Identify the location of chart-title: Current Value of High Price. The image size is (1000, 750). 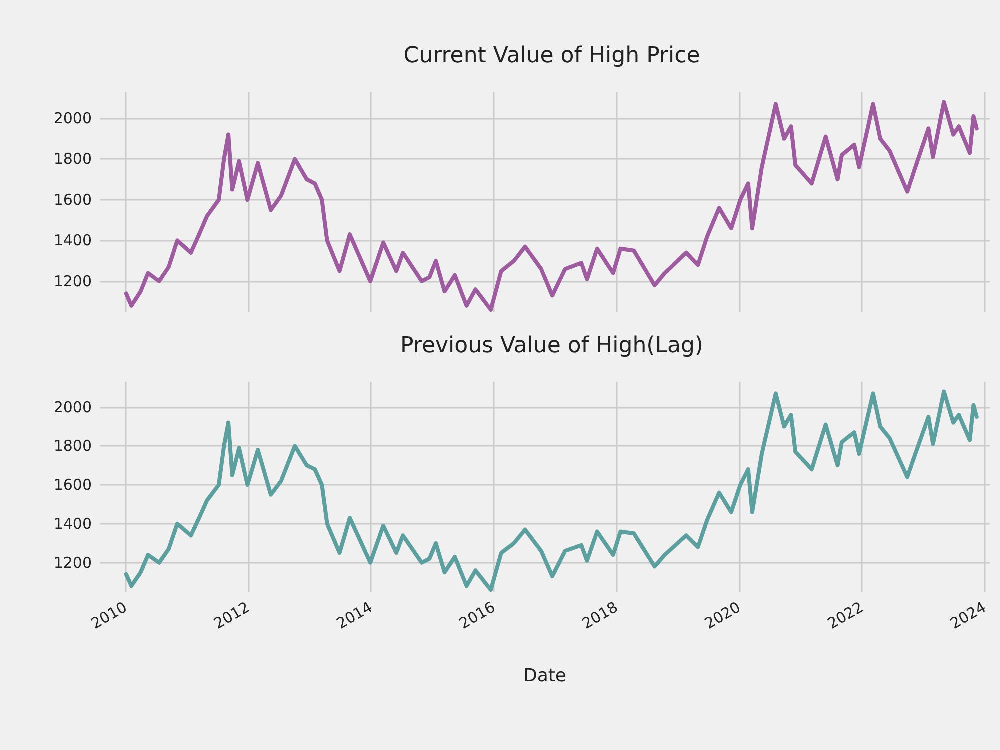
(552, 56).